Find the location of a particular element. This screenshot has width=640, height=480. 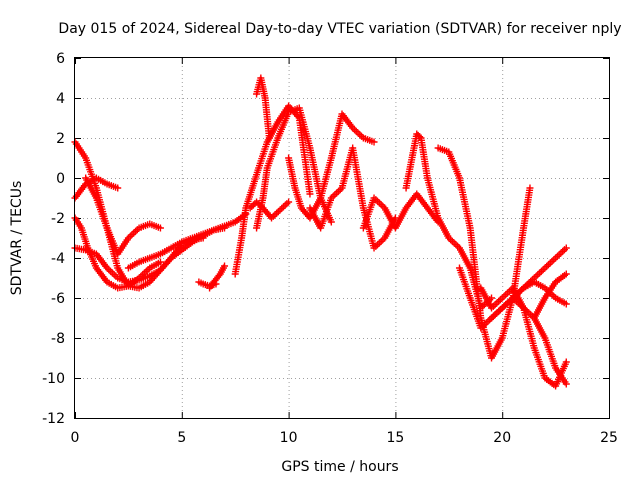

y-axis-label: SDTVAR / TECUs is located at coordinates (17, 238).